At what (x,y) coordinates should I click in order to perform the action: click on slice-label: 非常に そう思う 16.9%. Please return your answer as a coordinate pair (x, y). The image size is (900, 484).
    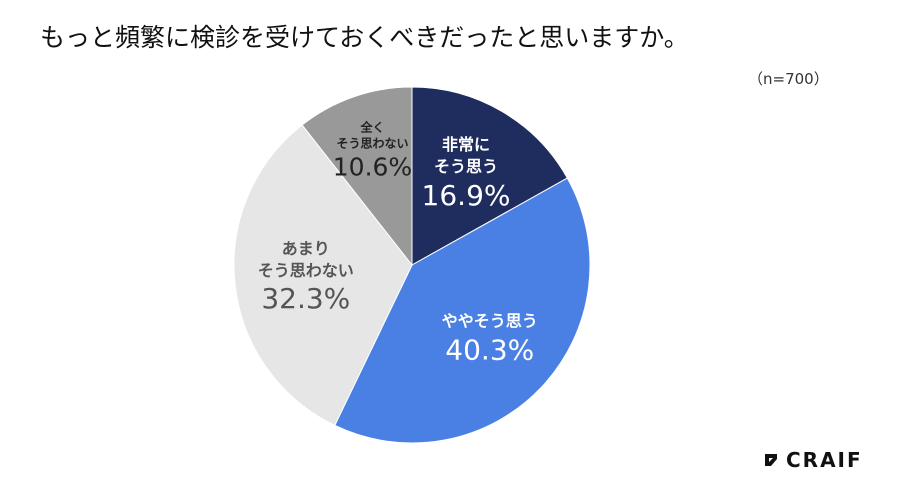
    Looking at the image, I should click on (466, 173).